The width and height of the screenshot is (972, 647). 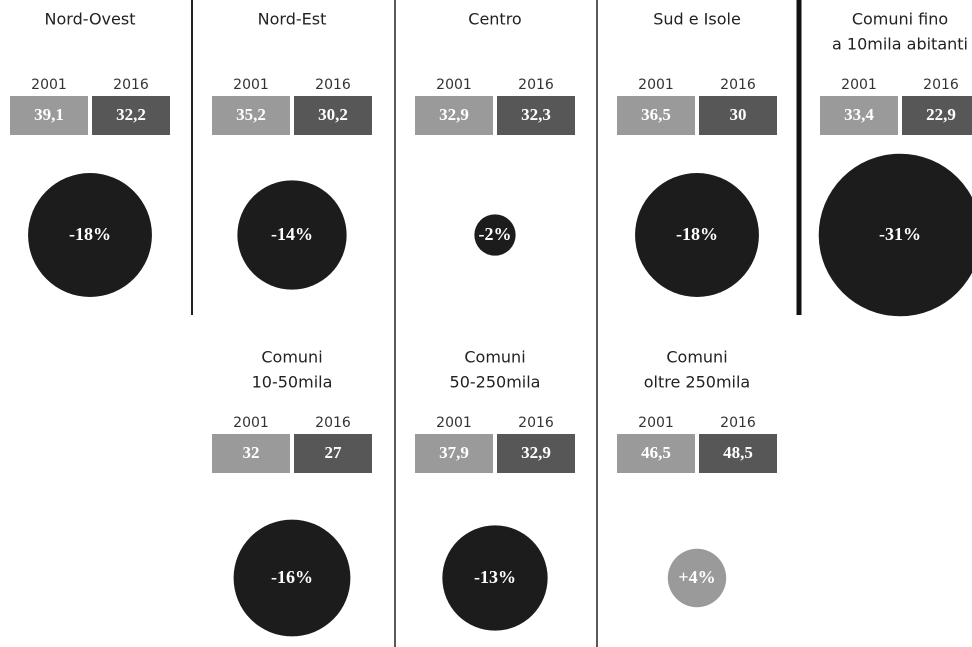 What do you see at coordinates (90, 19) in the screenshot?
I see `panel-title: Nord-Ovest` at bounding box center [90, 19].